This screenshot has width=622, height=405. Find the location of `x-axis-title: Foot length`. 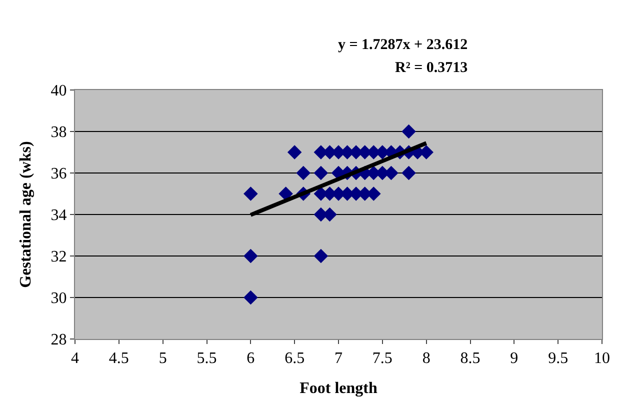

x-axis-title: Foot length is located at coordinates (339, 388).